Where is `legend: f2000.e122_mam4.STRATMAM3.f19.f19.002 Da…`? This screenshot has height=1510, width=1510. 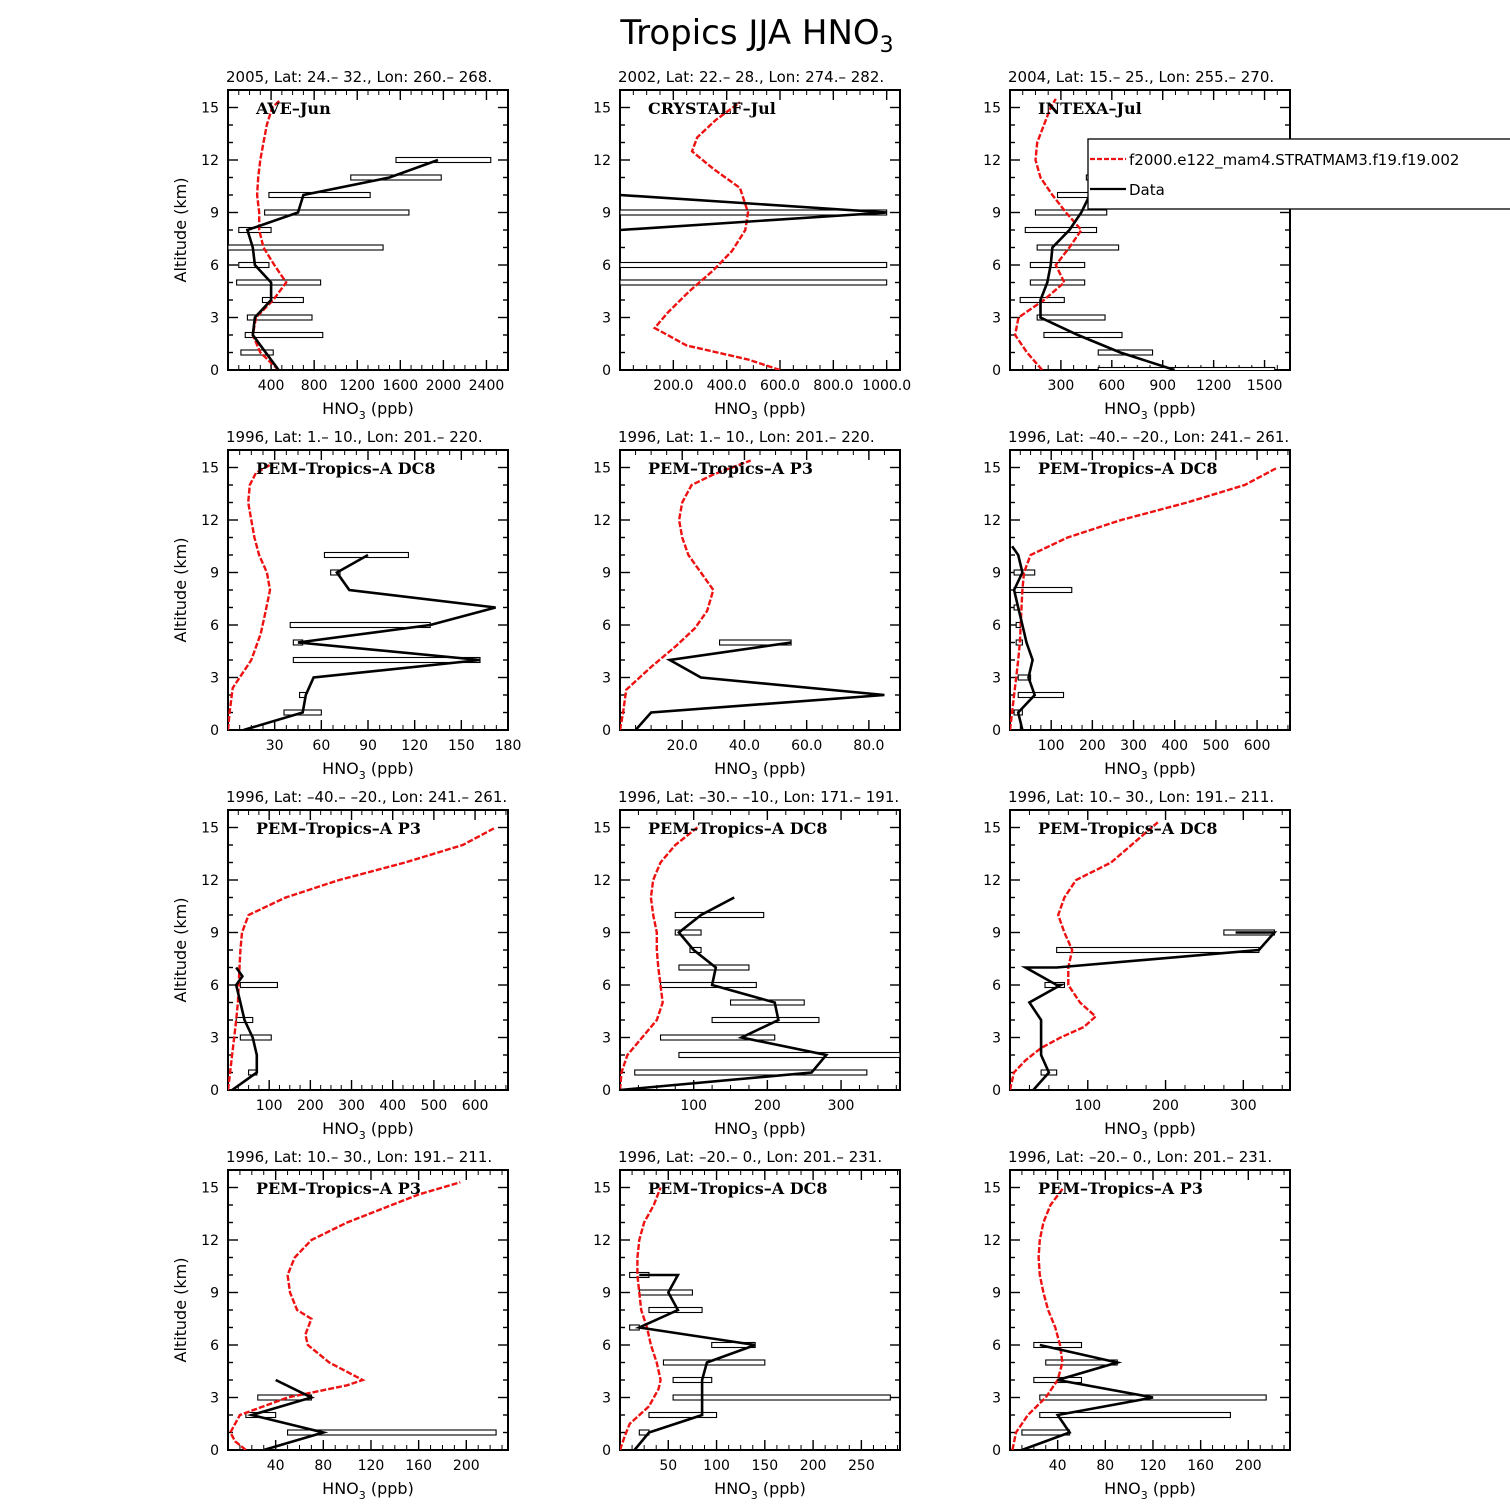 legend: f2000.e122_mam4.STRATMAM3.f19.f19.002 Da… is located at coordinates (1298, 174).